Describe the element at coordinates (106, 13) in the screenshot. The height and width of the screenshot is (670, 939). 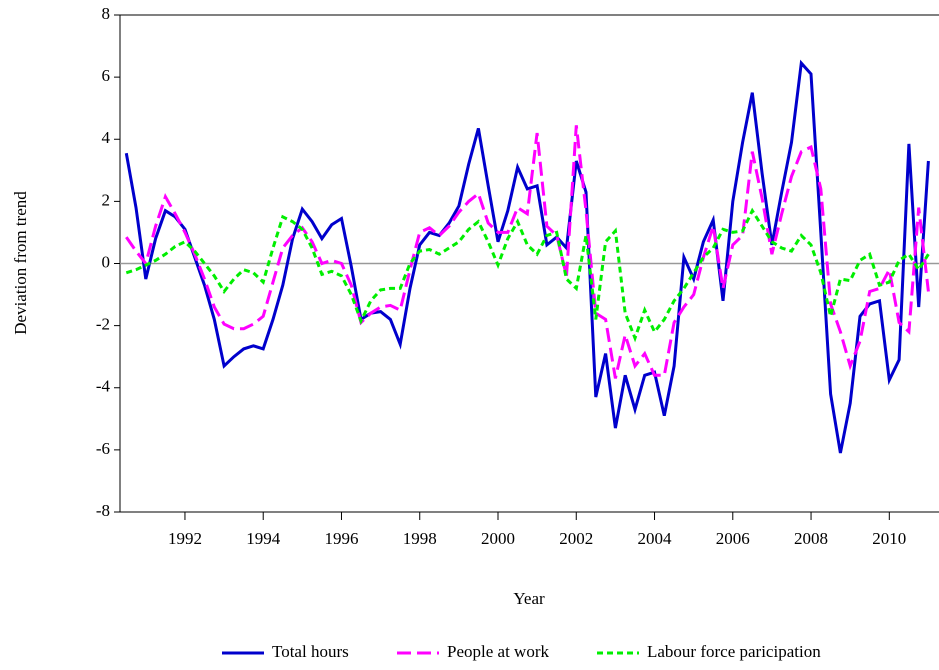
I see `y-tick-label: 8` at that location.